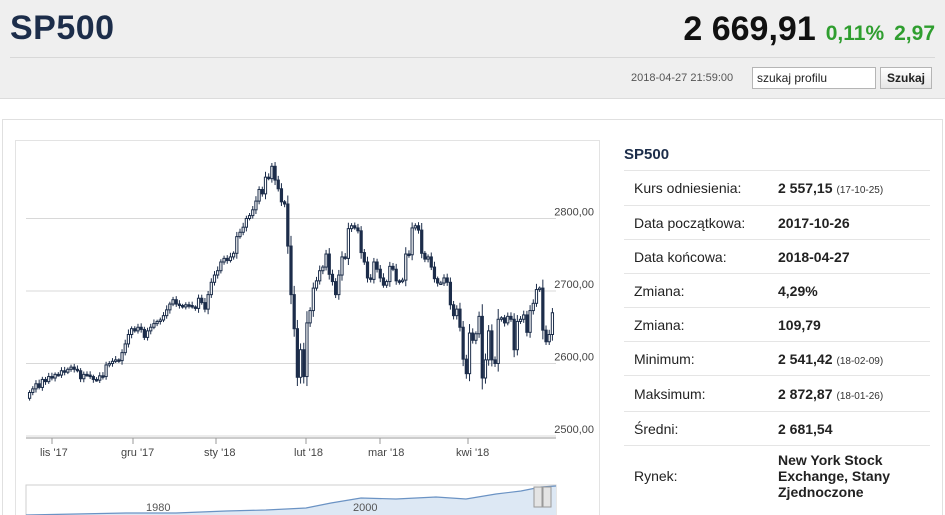 The image size is (945, 515). I want to click on info-value-text: 109,79, so click(799, 324).